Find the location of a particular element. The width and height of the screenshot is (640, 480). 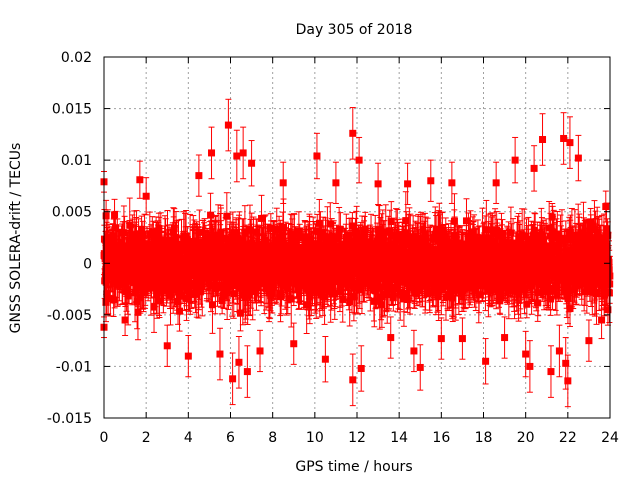

y-tick-label: 0.01 is located at coordinates (76, 161).